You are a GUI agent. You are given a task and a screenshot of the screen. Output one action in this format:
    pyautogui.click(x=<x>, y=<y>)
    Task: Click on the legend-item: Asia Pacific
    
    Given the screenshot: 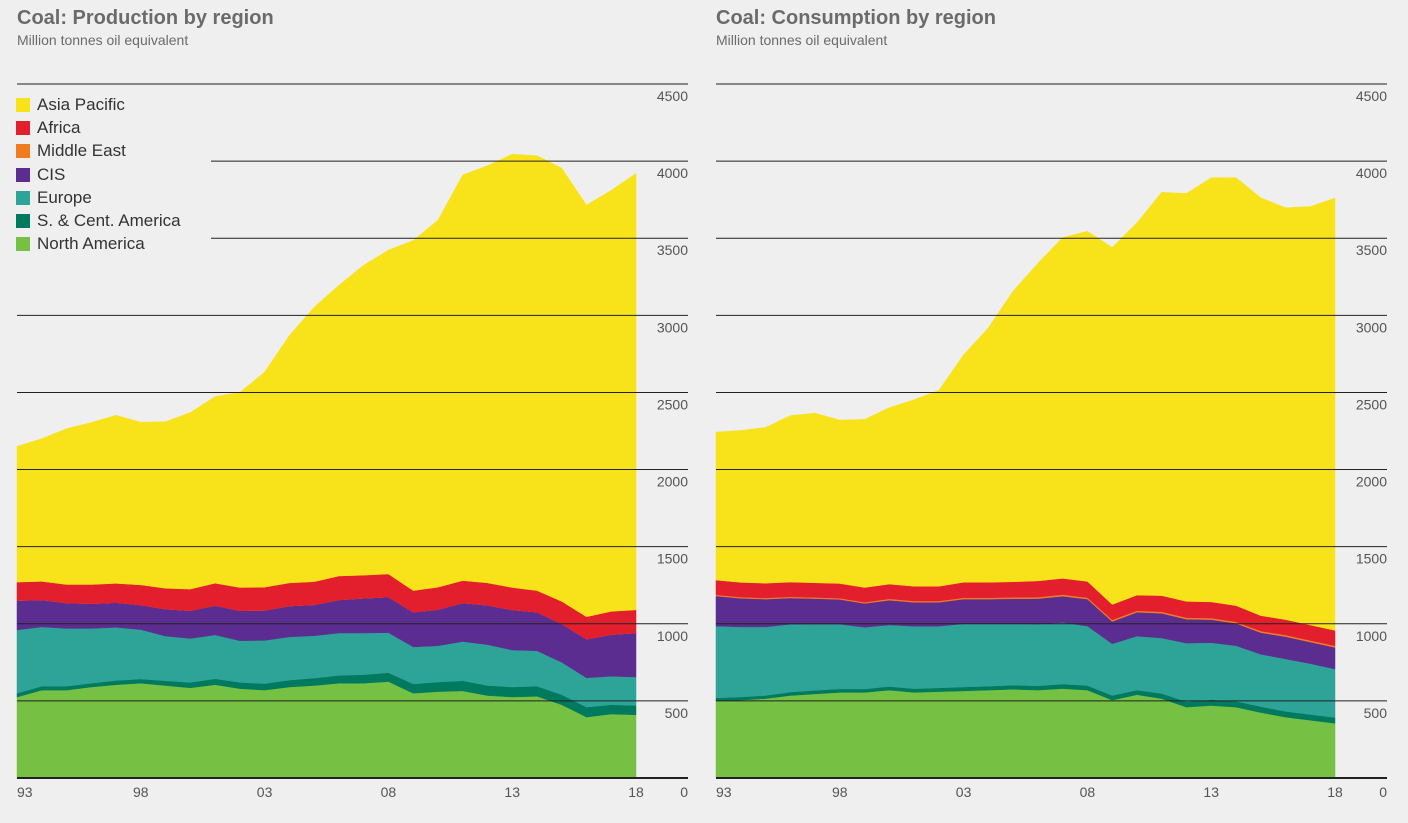 What is the action you would take?
    pyautogui.click(x=98, y=104)
    